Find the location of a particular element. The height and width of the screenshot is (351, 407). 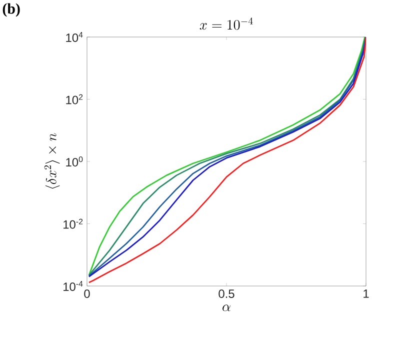

y-tick-label: 10$^{2}$ is located at coordinates (74, 99).